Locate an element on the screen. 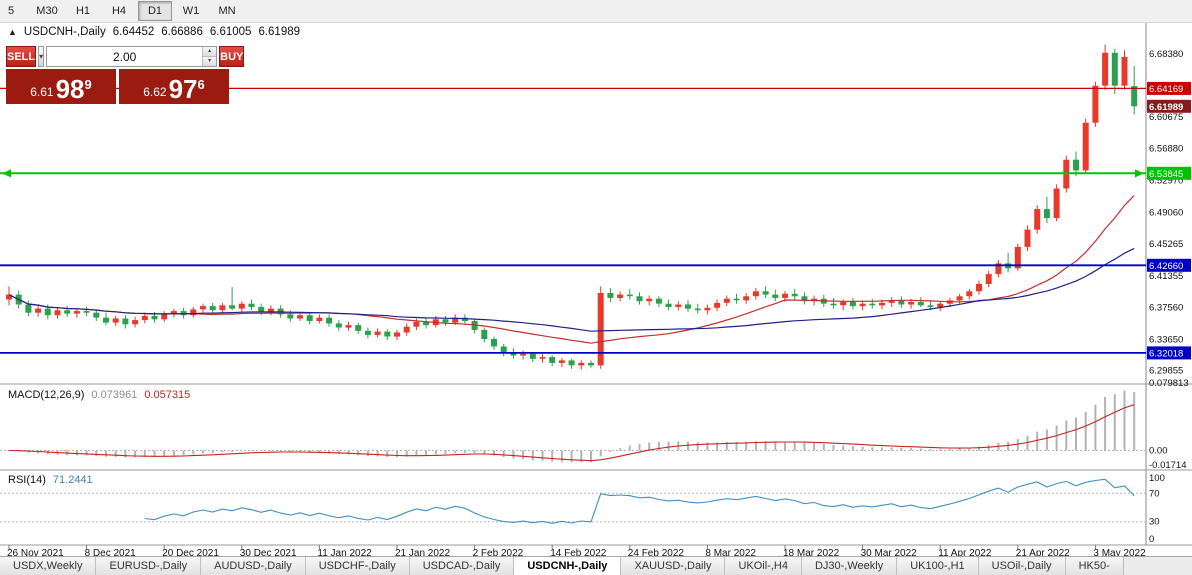 The image size is (1192, 575). chart-tab-usdcnh-daily: USDCNH-,Daily is located at coordinates (568, 566).